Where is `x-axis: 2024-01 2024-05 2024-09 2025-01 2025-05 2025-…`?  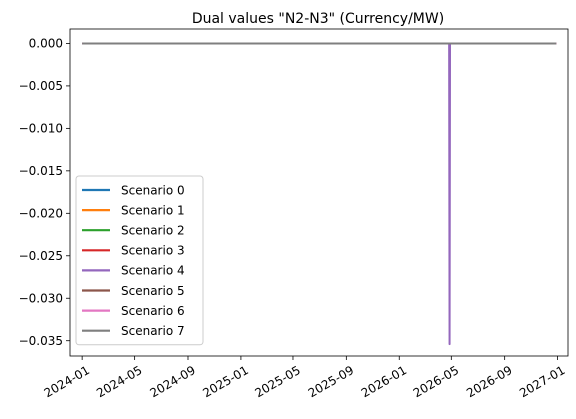 x-axis: 2024-01 2024-05 2024-09 2025-01 2025-05 2025-… is located at coordinates (304, 378).